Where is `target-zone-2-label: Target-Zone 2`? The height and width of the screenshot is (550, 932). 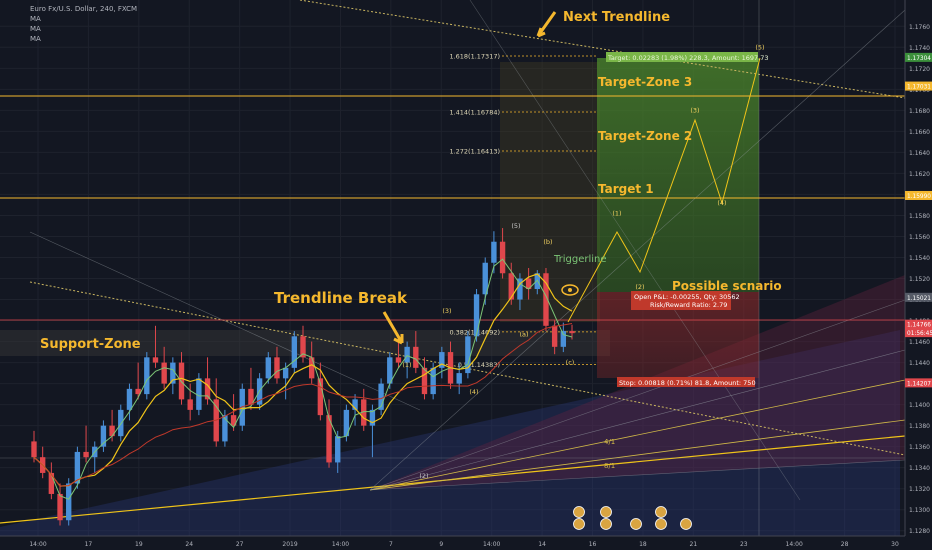
target-zone-2-label: Target-Zone 2 is located at coordinates (645, 136).